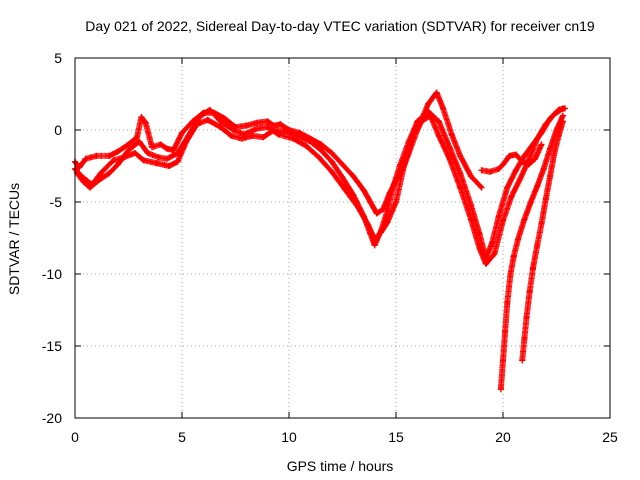 Image resolution: width=640 pixels, height=480 pixels. I want to click on x-tick-label: 15, so click(396, 437).